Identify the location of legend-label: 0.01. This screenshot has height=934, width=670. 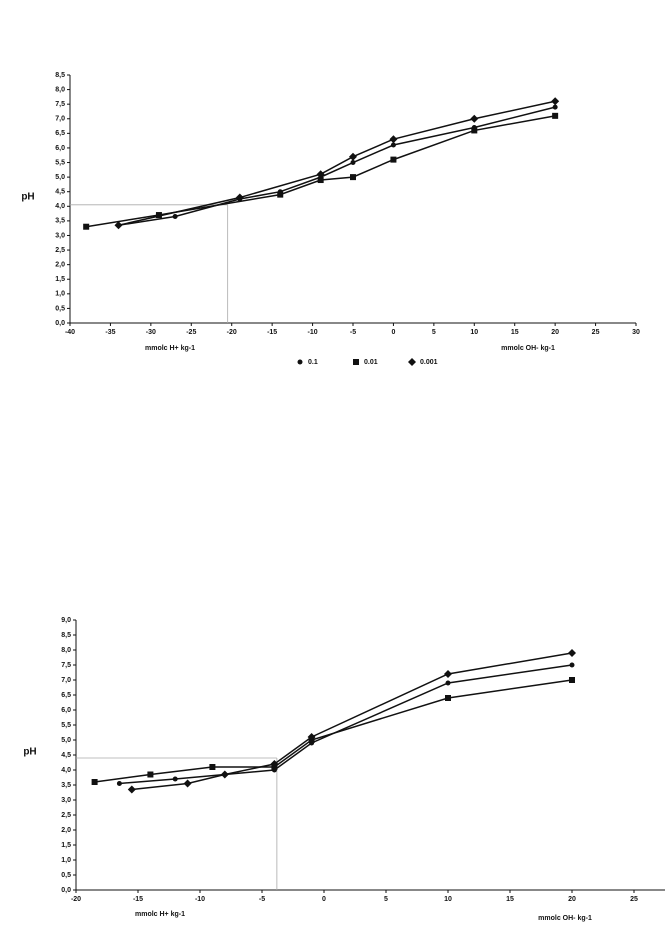
(371, 362).